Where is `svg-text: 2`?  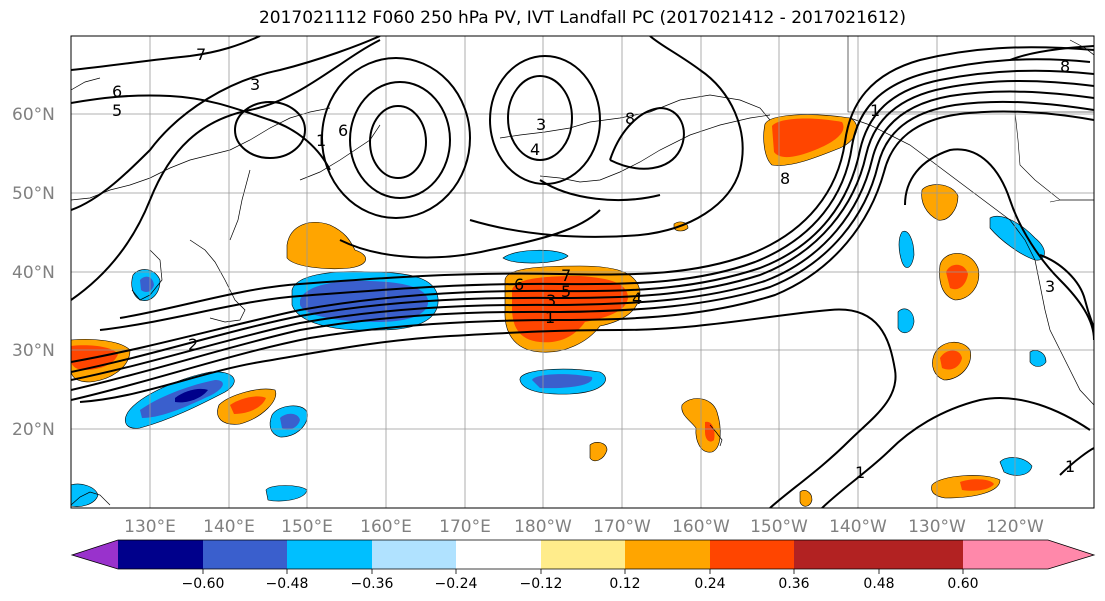
svg-text: 2 is located at coordinates (193, 344).